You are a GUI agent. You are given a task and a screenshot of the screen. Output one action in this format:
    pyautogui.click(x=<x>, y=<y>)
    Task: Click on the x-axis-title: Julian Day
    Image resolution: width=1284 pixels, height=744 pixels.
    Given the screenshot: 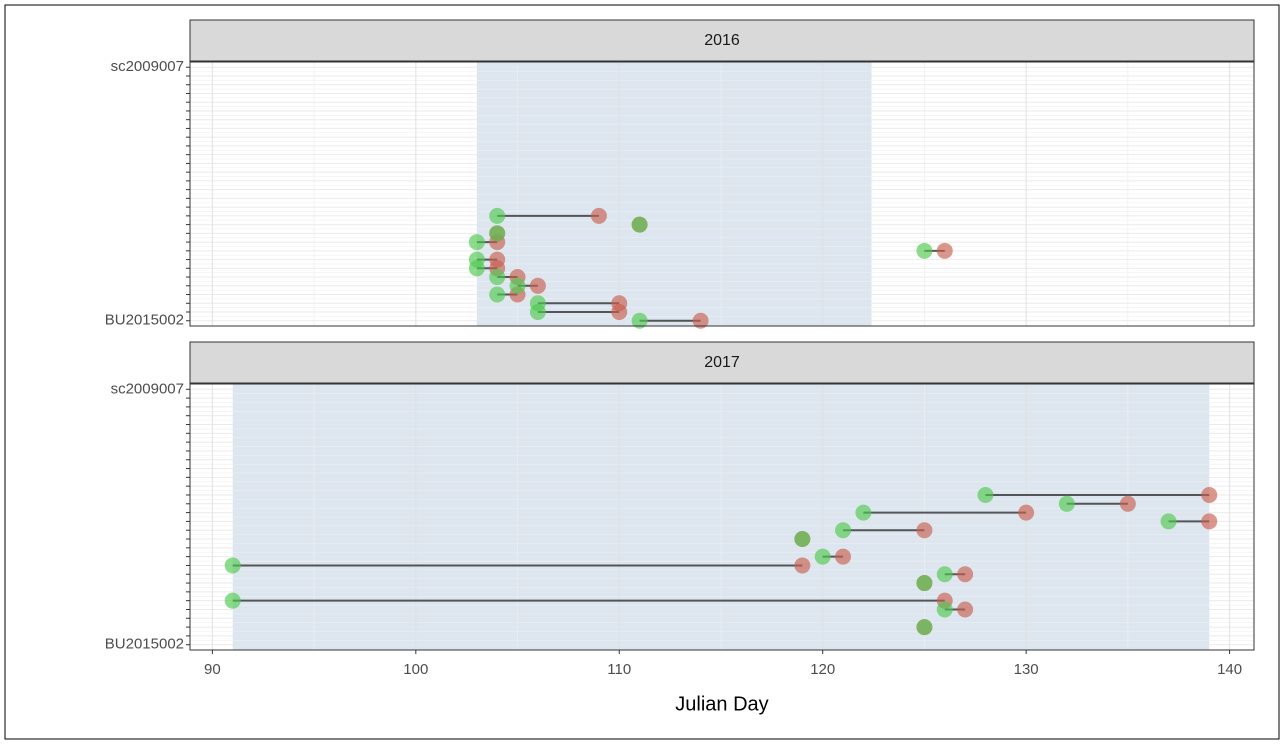 What is the action you would take?
    pyautogui.click(x=721, y=704)
    